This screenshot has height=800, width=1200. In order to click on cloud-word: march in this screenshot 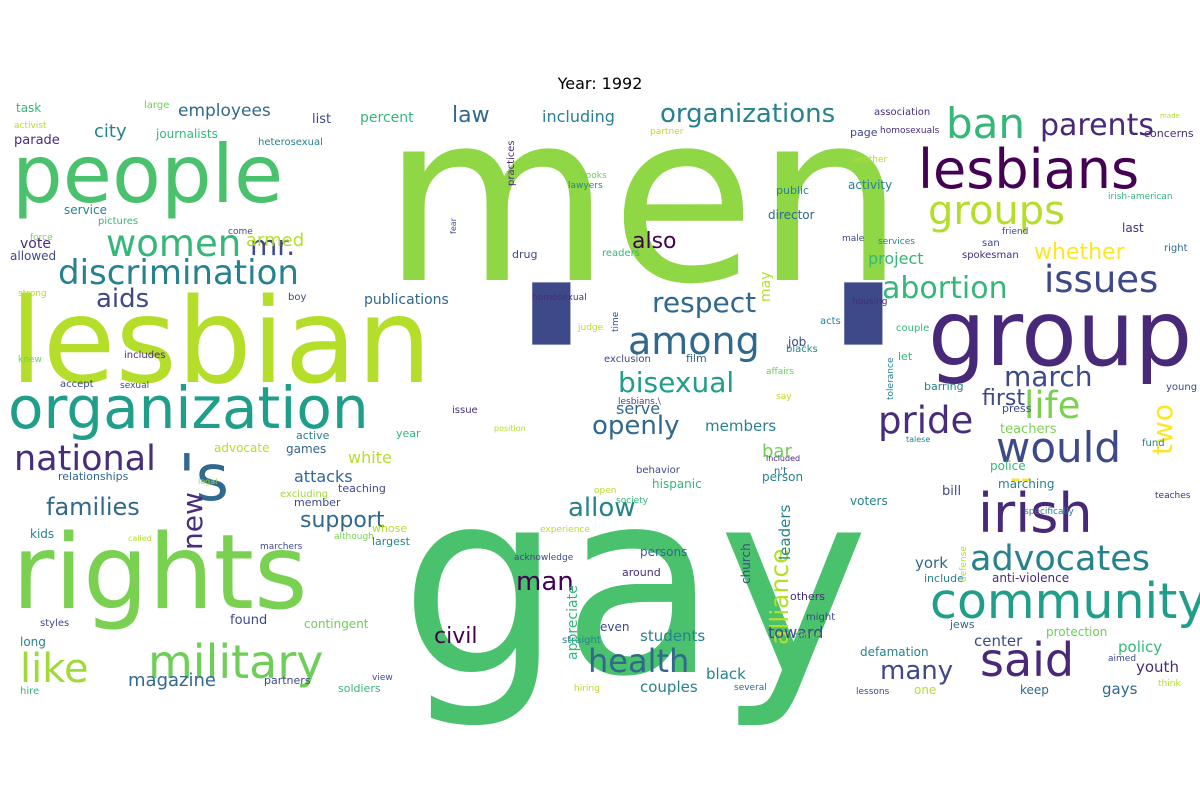, I will do `click(1048, 376)`.